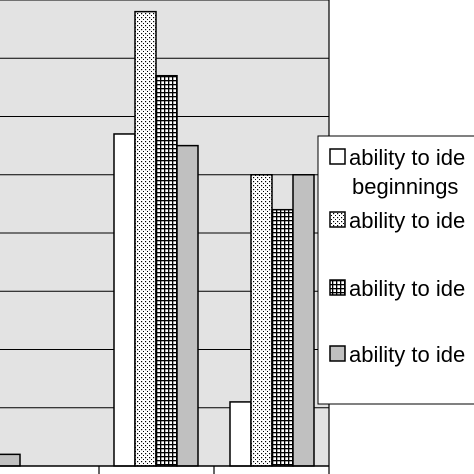  Describe the element at coordinates (407, 157) in the screenshot. I see `legend-label-1-line-1: ability to ide` at that location.